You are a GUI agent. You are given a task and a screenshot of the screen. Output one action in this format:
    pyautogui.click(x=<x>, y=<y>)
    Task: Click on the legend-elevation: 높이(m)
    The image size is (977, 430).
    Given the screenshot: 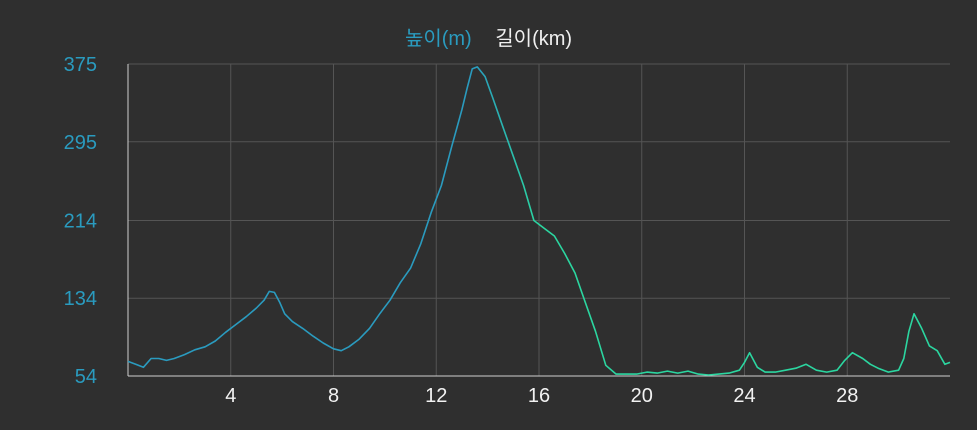 What is the action you would take?
    pyautogui.click(x=438, y=39)
    